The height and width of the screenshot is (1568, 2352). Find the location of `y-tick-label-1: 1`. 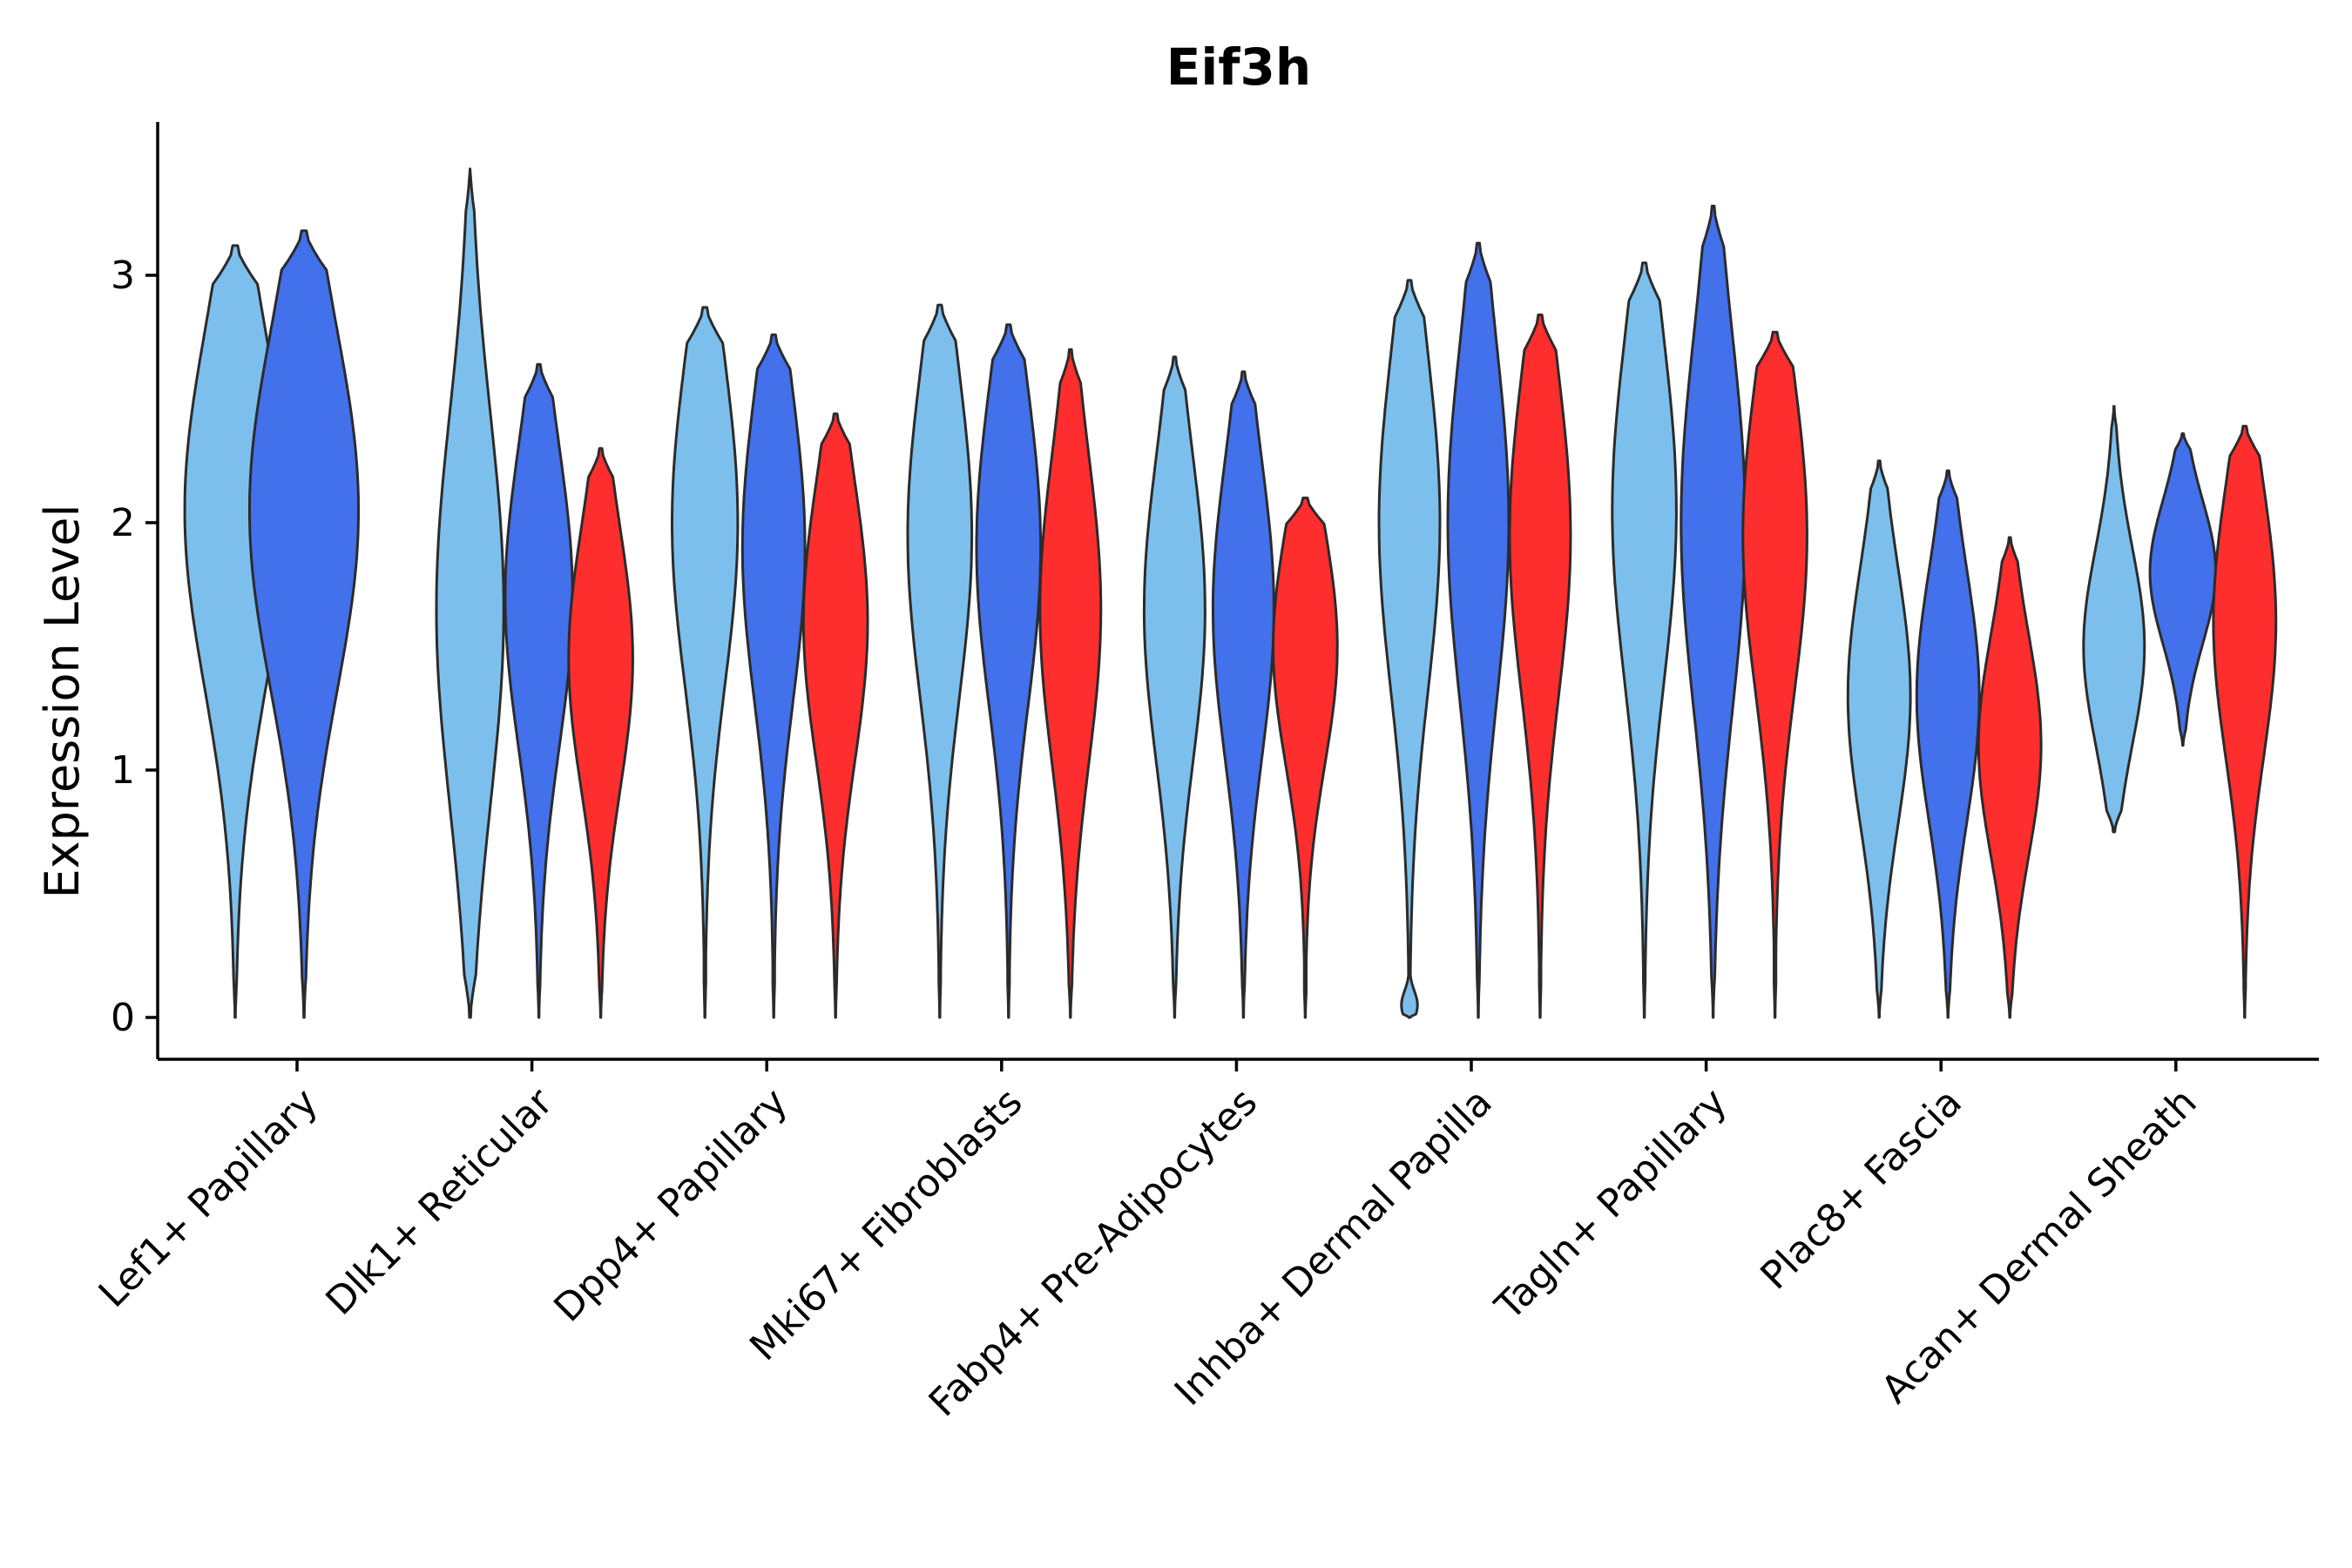

y-tick-label-1: 1 is located at coordinates (123, 770).